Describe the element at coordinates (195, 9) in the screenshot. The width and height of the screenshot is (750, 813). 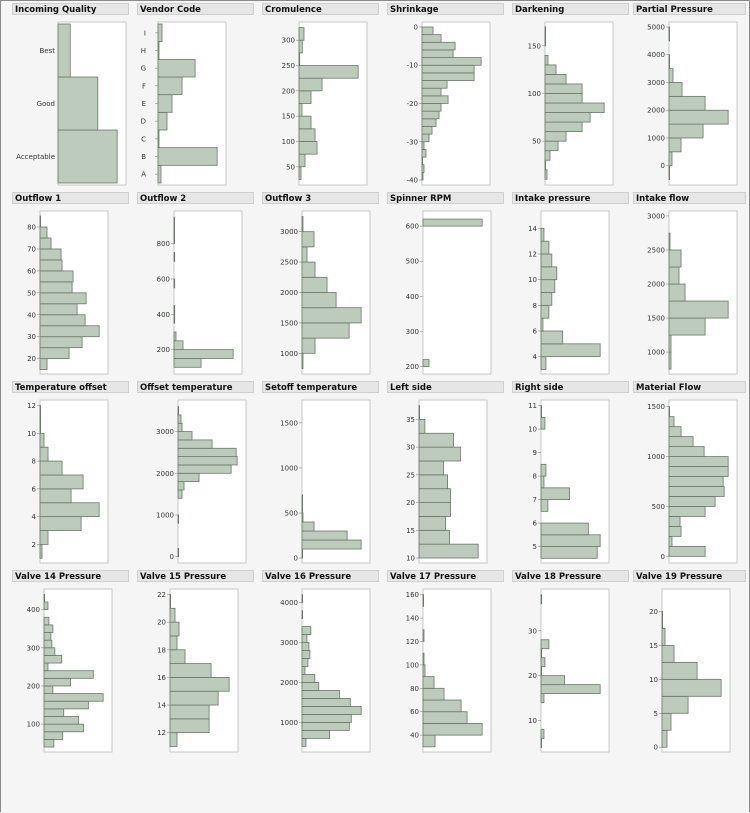
I see `panel-title: Vendor Code` at that location.